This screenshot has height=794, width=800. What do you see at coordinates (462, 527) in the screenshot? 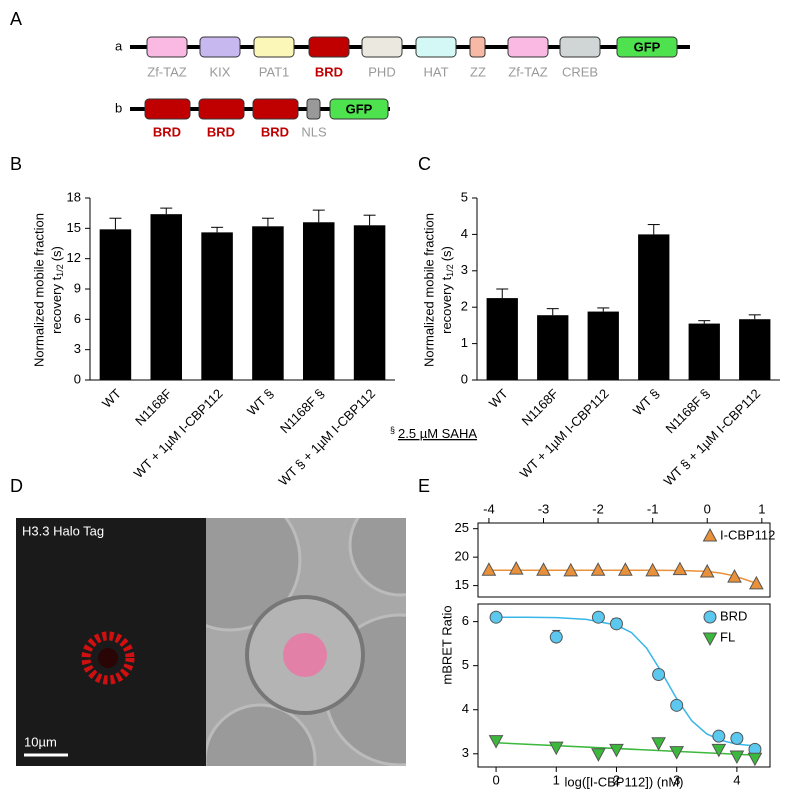
I see `y-tick-label: 25` at bounding box center [462, 527].